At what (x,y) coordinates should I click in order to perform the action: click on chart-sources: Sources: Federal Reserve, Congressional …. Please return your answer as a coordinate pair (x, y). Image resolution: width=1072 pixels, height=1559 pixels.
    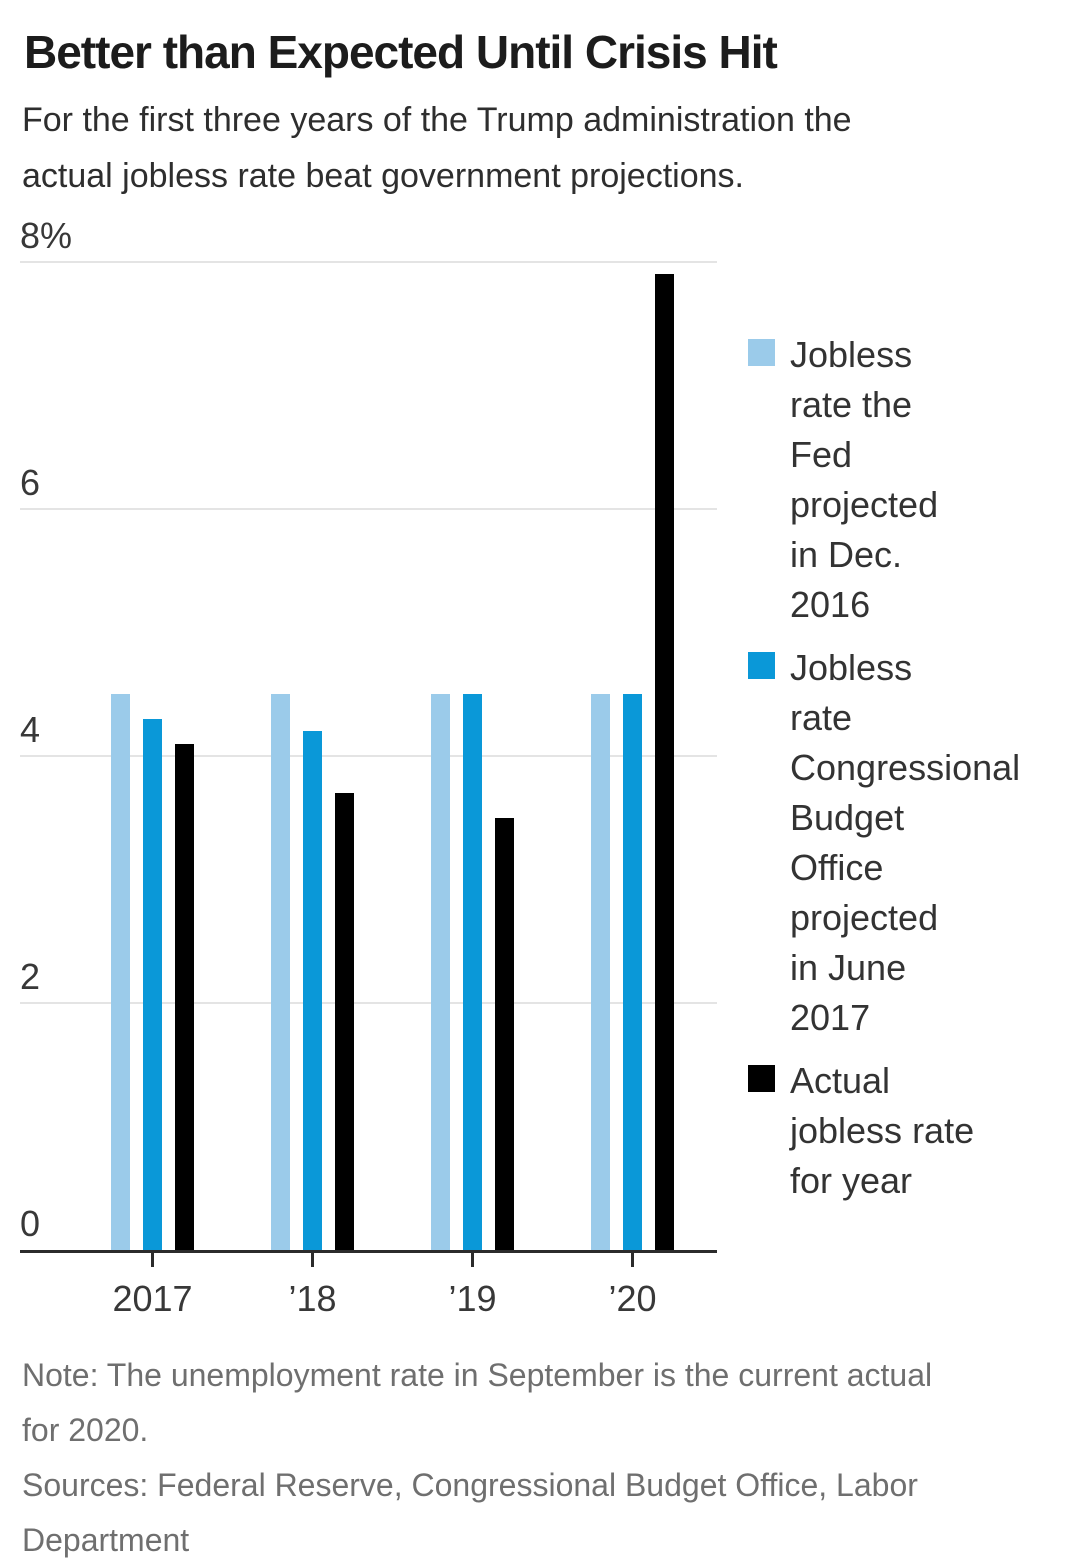
    Looking at the image, I should click on (470, 1512).